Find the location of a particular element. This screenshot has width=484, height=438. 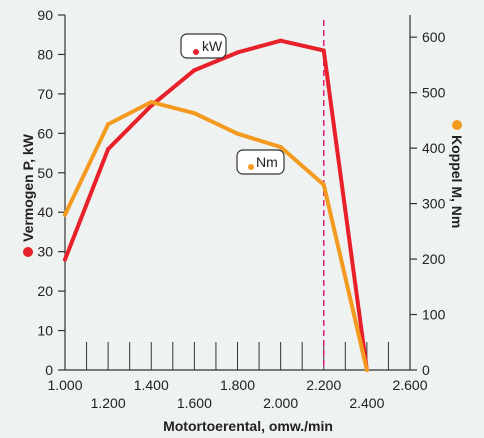

kw-dot-icon is located at coordinates (196, 52).